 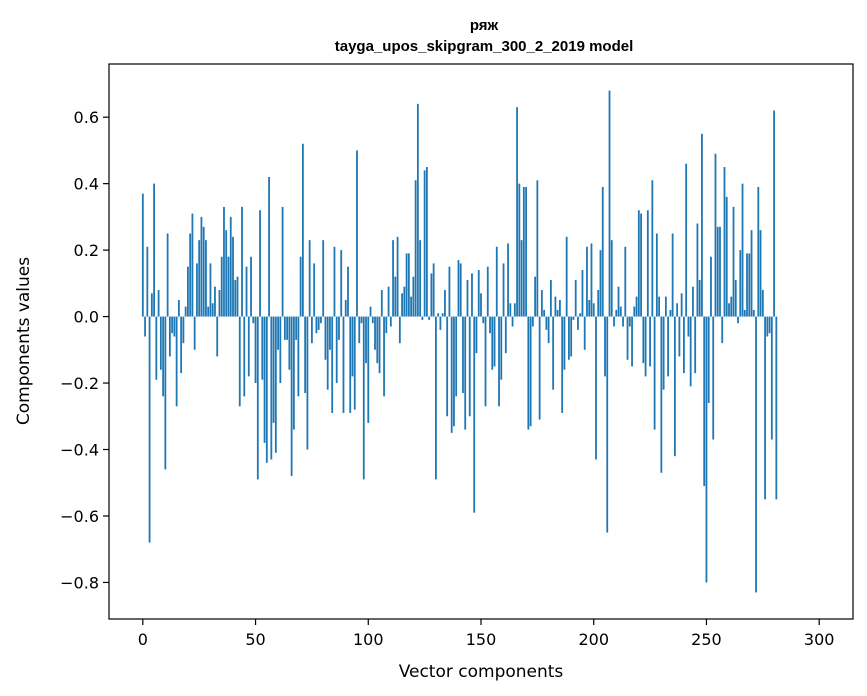 I want to click on y-tick-label: −0.4, so click(x=79, y=450).